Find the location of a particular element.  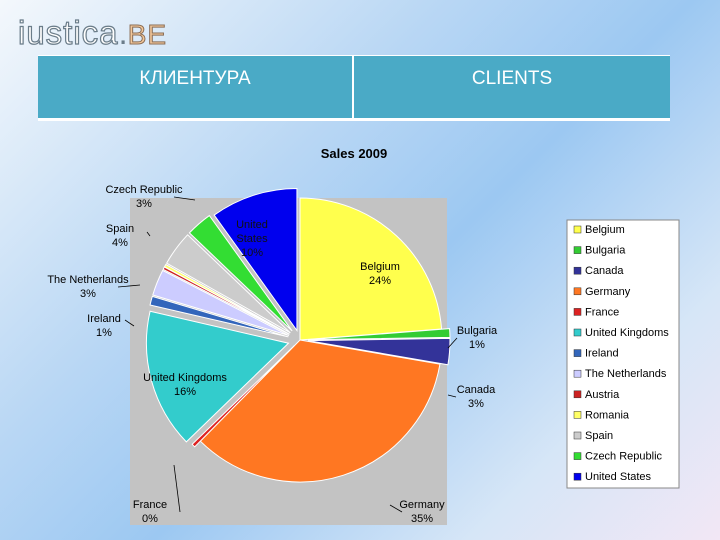

leader-line-germany is located at coordinates (396, 508).